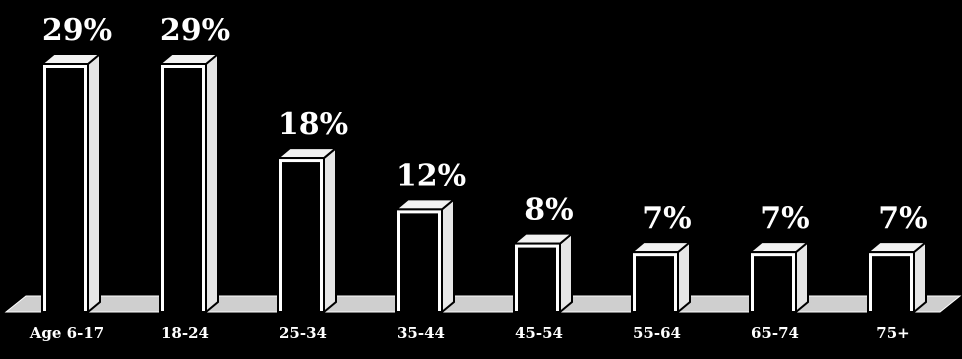 This screenshot has height=359, width=962. I want to click on value-label: 8%, so click(548, 210).